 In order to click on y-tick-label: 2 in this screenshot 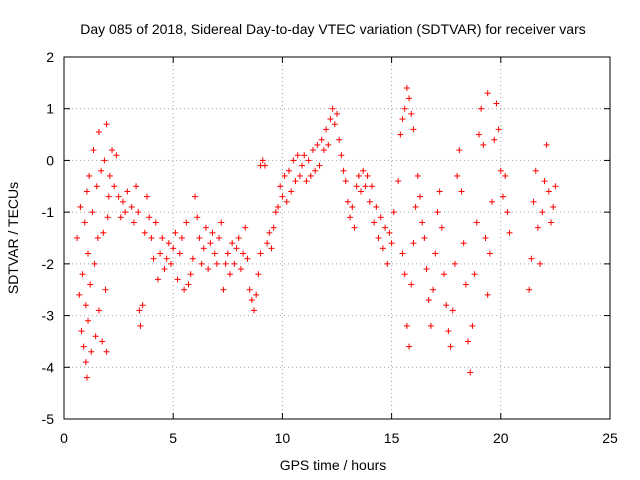, I will do `click(50, 57)`.